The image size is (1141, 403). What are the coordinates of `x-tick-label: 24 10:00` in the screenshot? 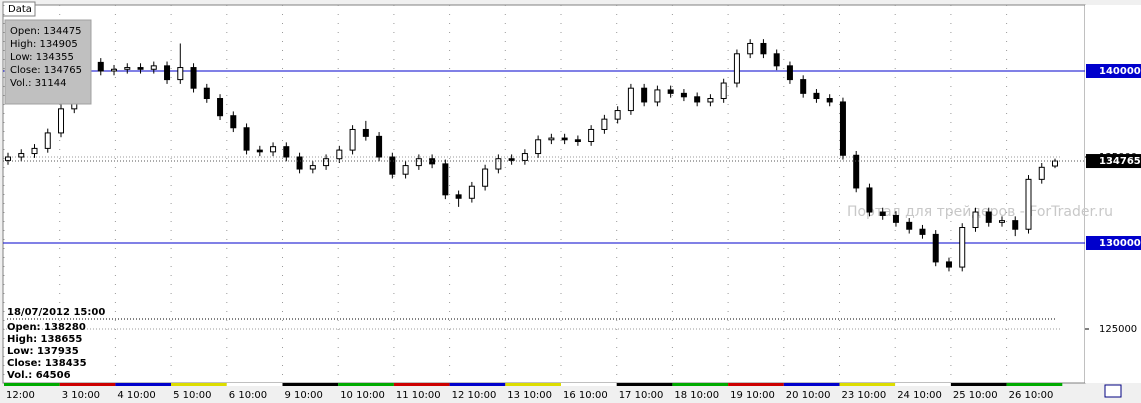 It's located at (919, 395).